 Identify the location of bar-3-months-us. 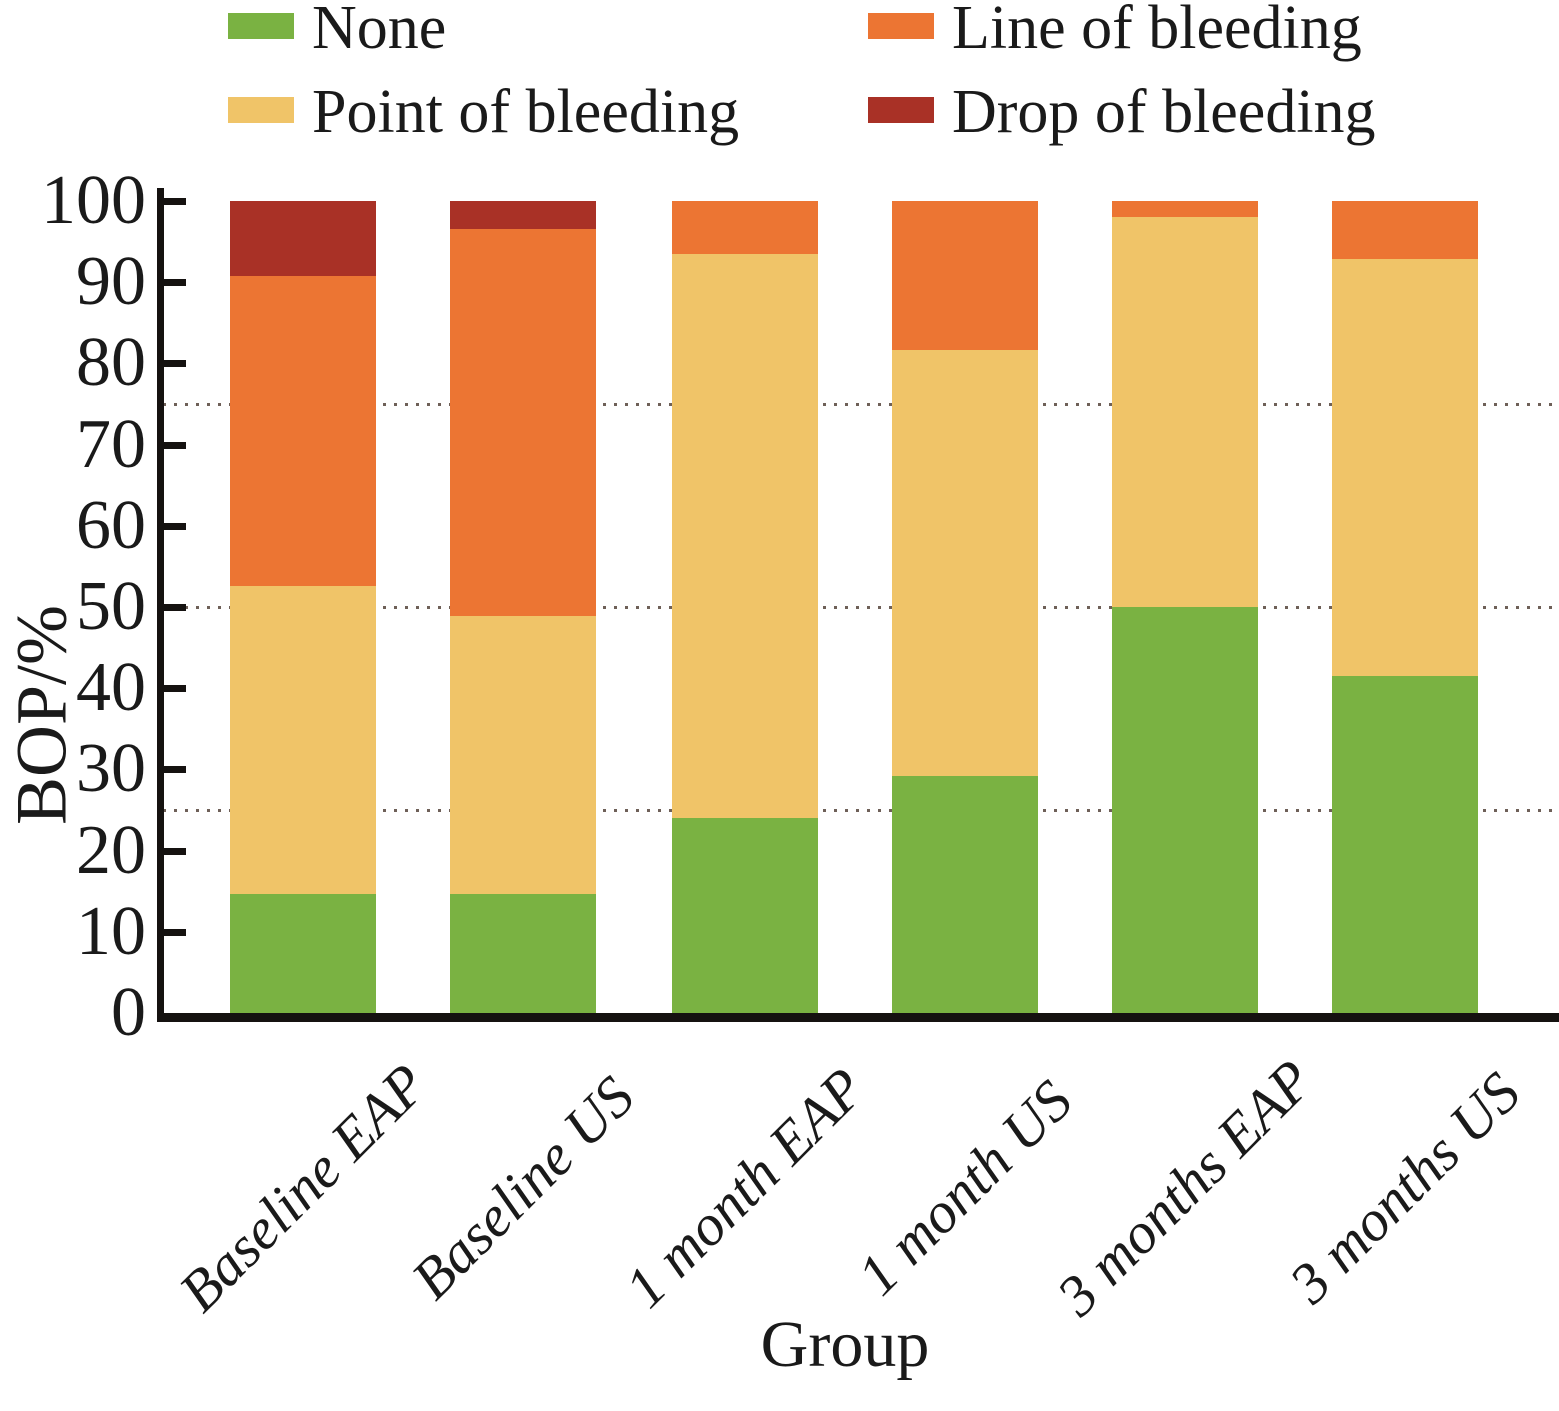
(1405, 607).